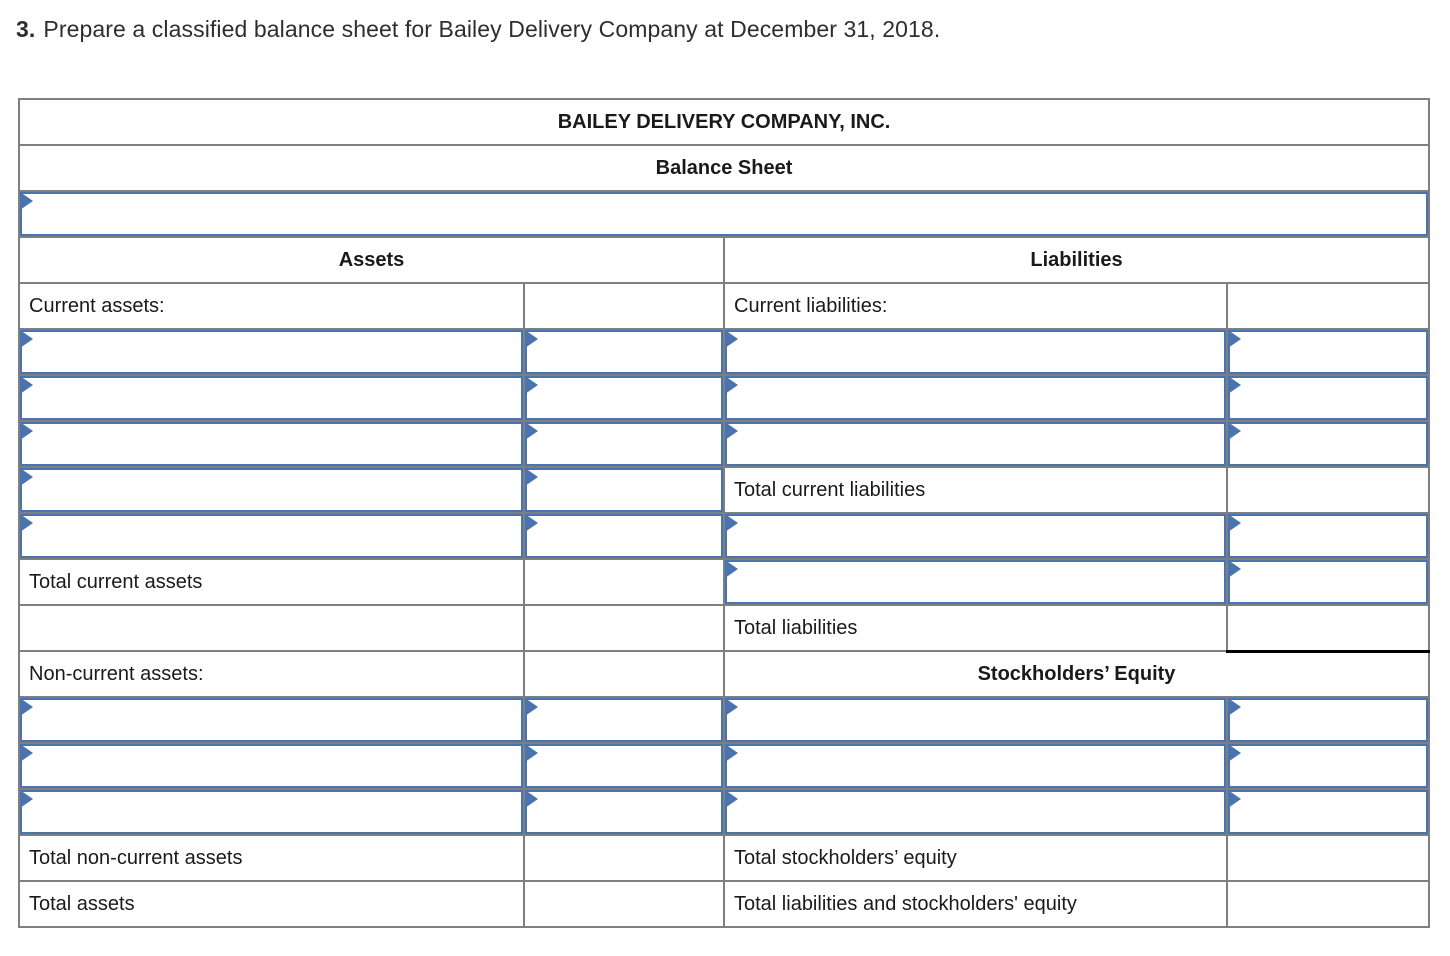  I want to click on total-assets-label: Total assets, so click(271, 904).